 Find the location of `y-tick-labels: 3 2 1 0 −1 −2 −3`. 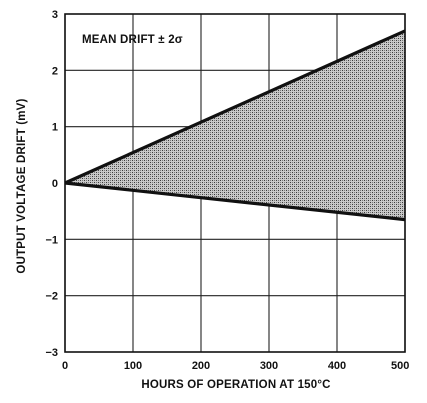

y-tick-labels: 3 2 1 0 −1 −2 −3 is located at coordinates (51, 184).